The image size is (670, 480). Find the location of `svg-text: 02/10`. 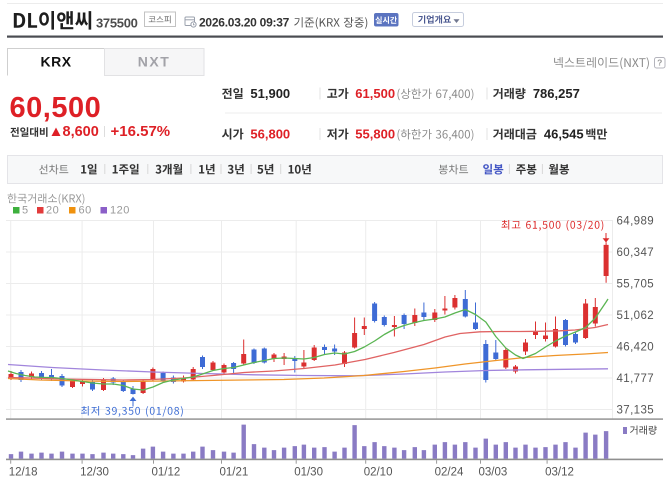

svg-text: 02/10 is located at coordinates (378, 473).